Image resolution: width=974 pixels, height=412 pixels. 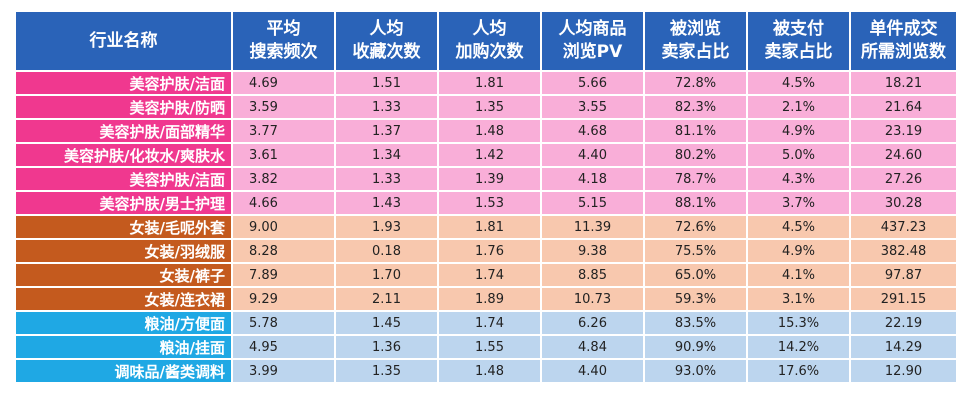 What do you see at coordinates (695, 83) in the screenshot?
I see `table-cell: 72.8%` at bounding box center [695, 83].